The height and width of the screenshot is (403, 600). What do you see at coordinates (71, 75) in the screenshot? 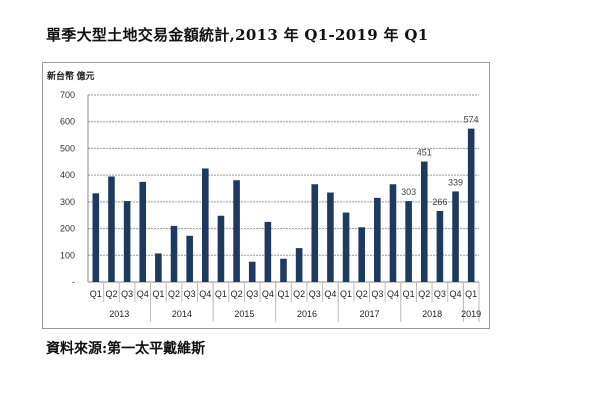
I see `y-axis-label: 新台幣 億元` at bounding box center [71, 75].